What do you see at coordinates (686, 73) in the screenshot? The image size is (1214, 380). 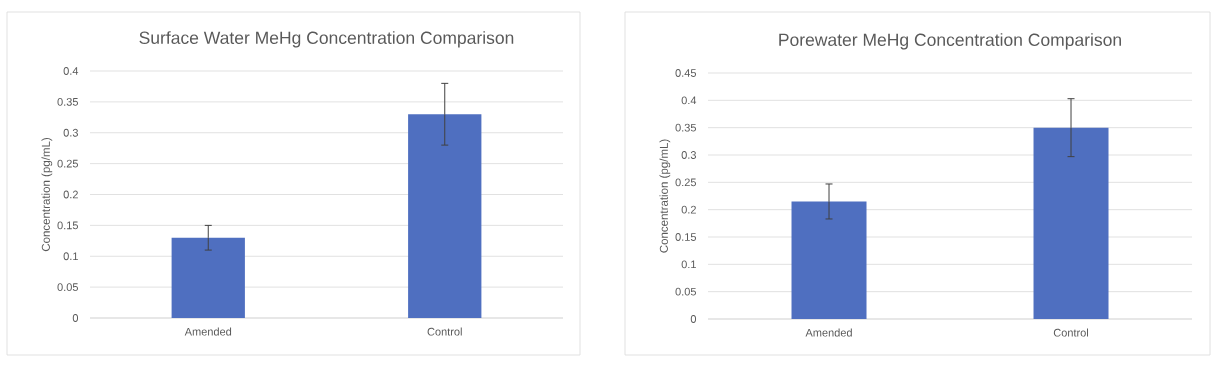 I see `y-tick-label: 0.45` at bounding box center [686, 73].